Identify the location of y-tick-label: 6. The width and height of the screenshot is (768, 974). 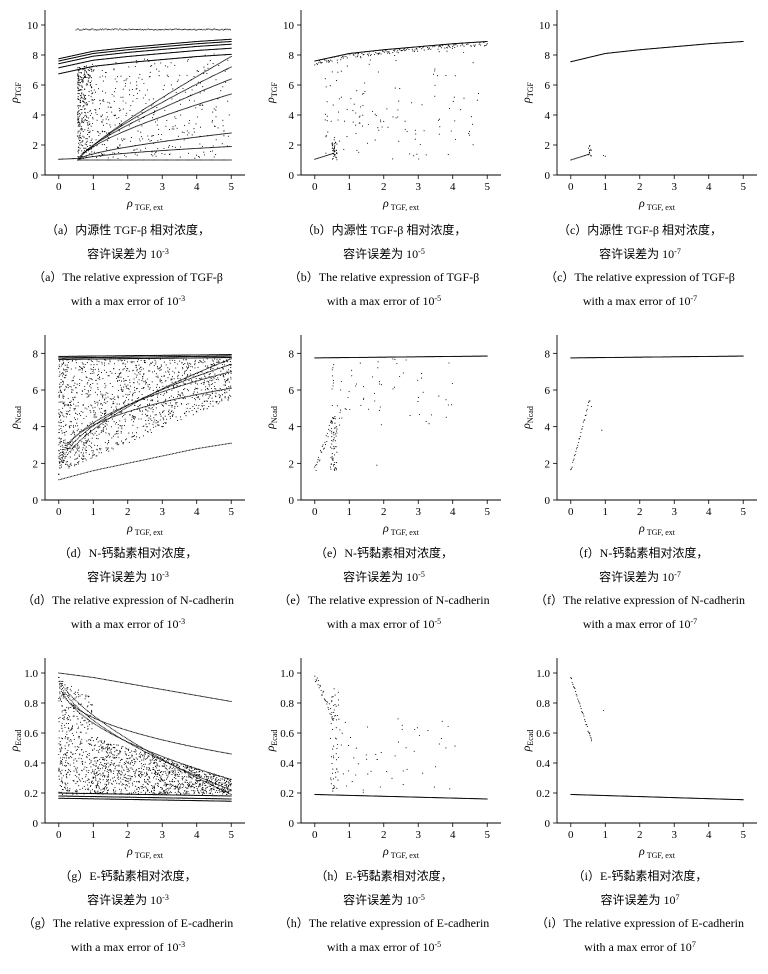
(36, 86).